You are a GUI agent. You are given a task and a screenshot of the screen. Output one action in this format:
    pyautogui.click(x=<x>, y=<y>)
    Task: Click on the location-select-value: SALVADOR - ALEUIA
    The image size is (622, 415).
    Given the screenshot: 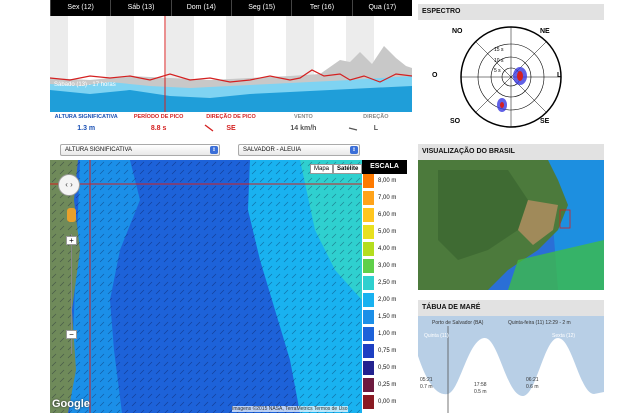 What is the action you would take?
    pyautogui.click(x=272, y=150)
    